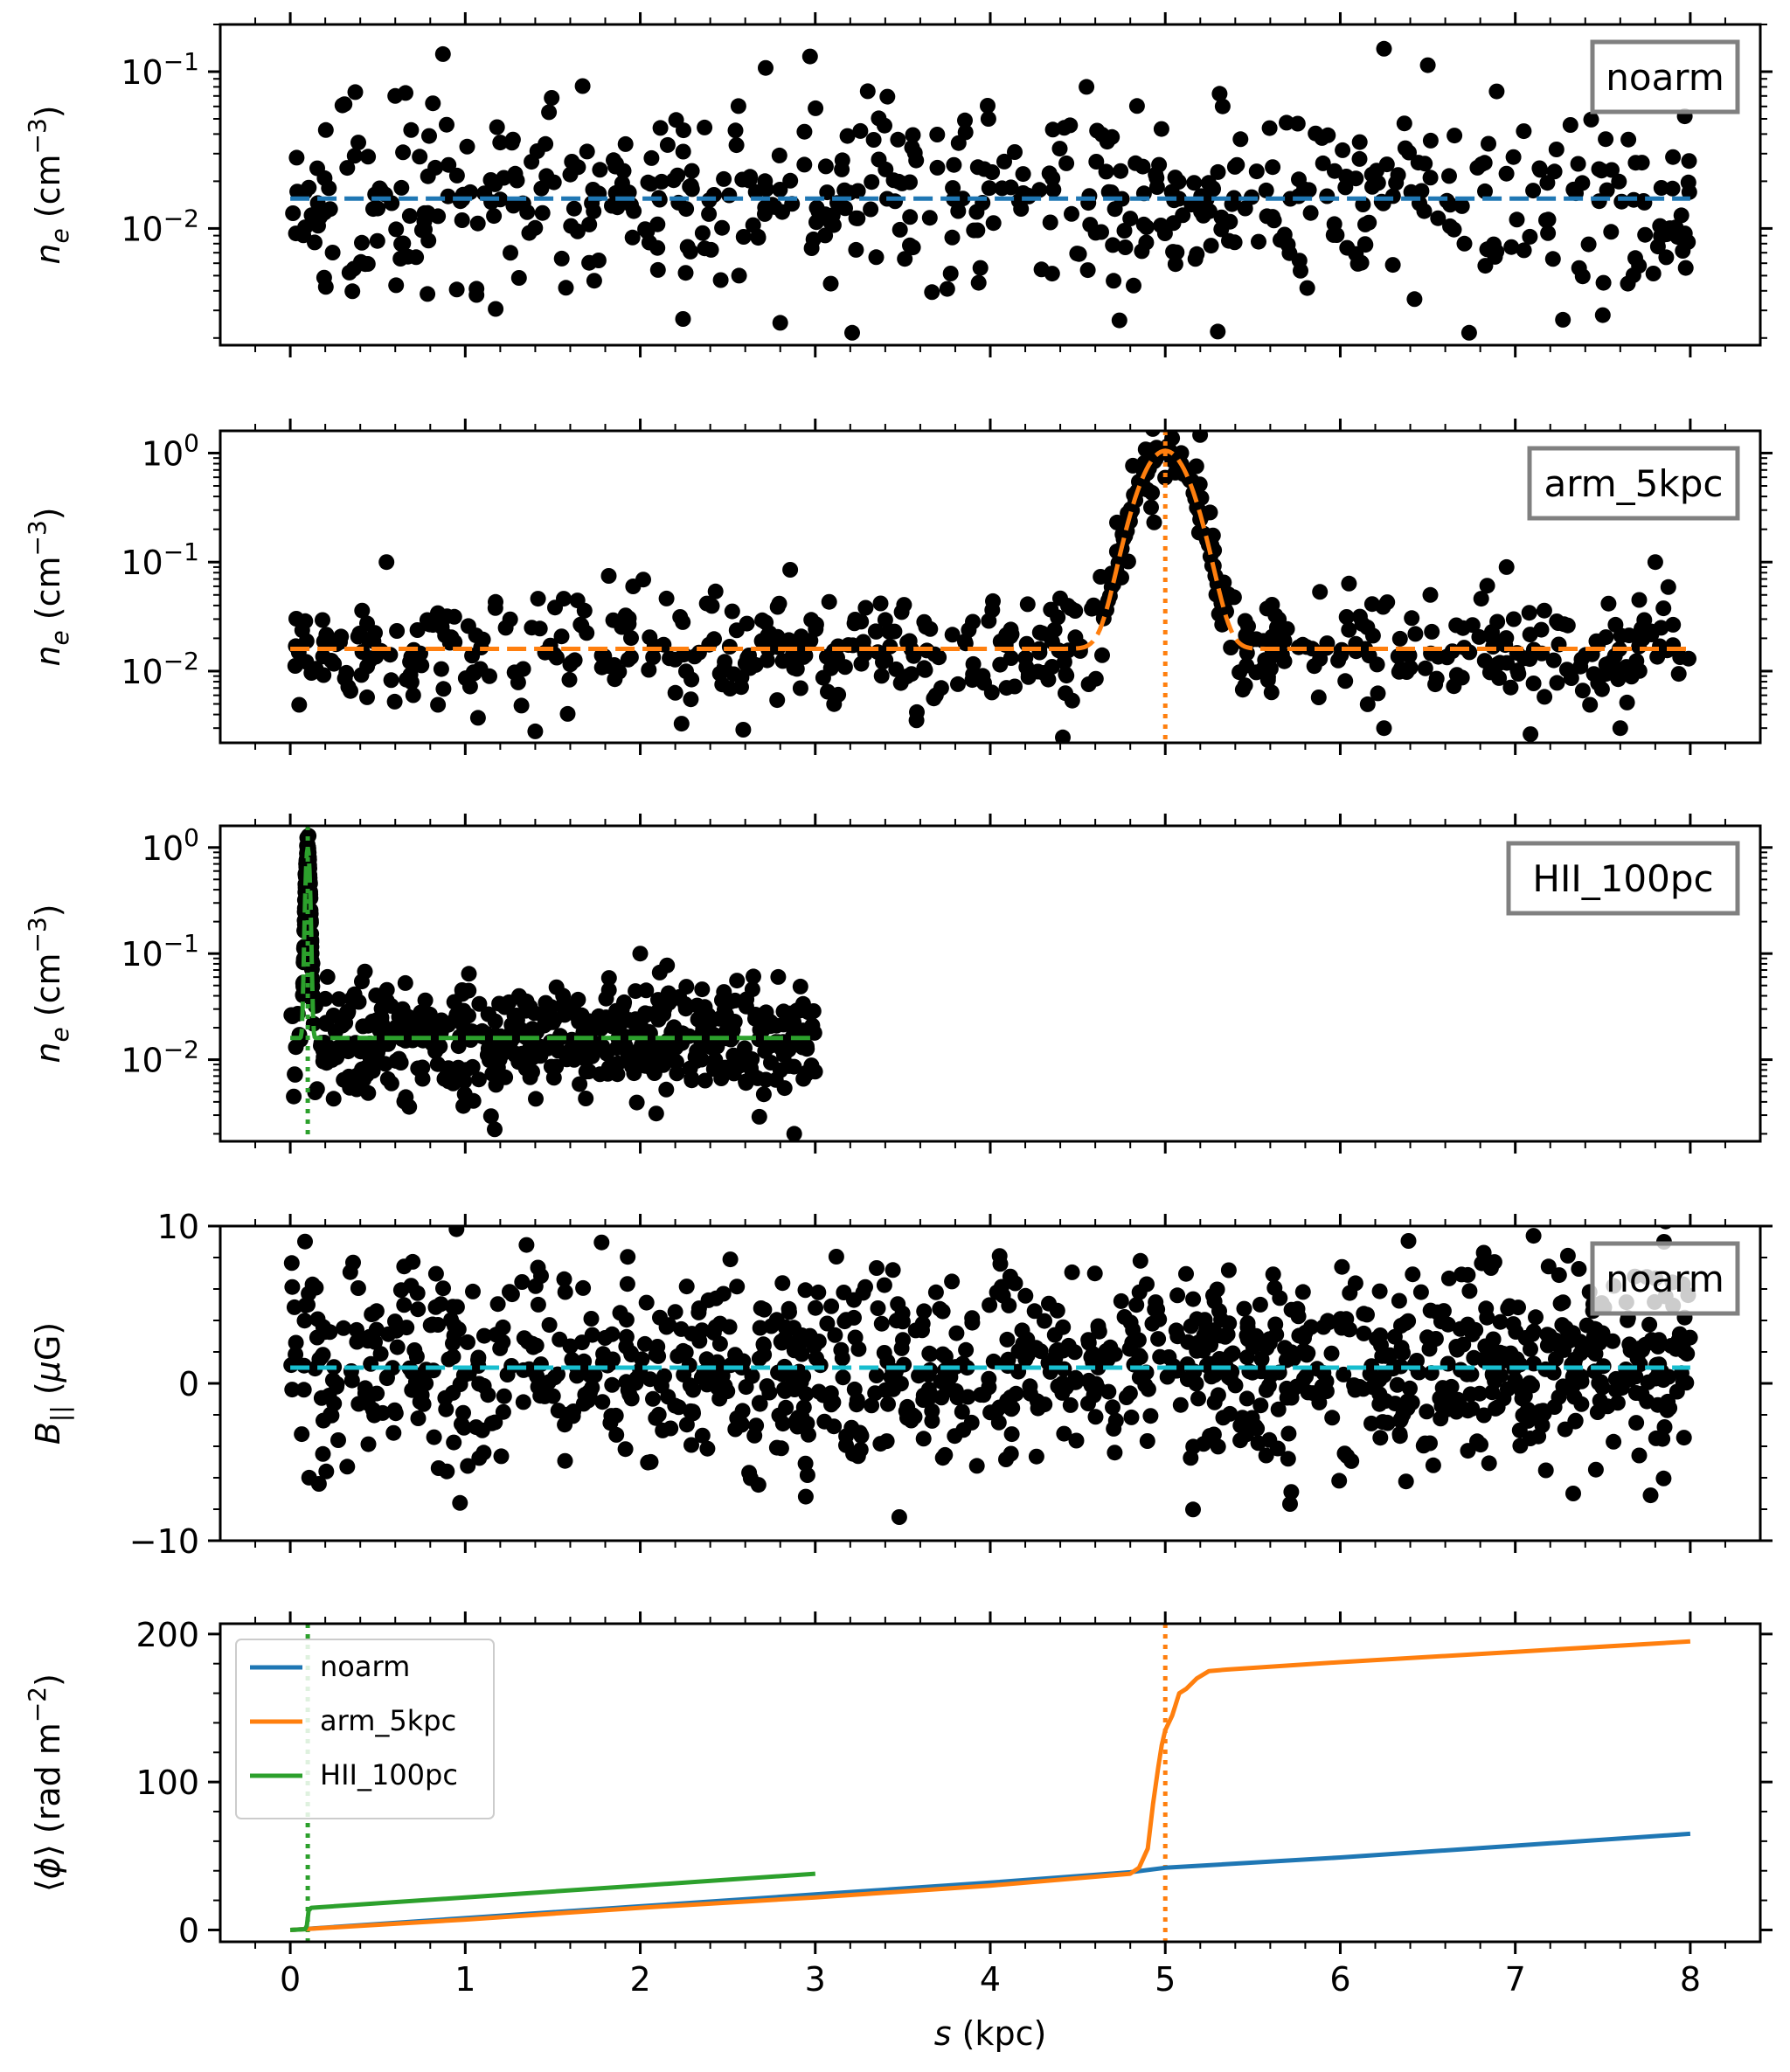 This screenshot has height=2072, width=1790. I want to click on annotation-frame, so click(1623, 878).